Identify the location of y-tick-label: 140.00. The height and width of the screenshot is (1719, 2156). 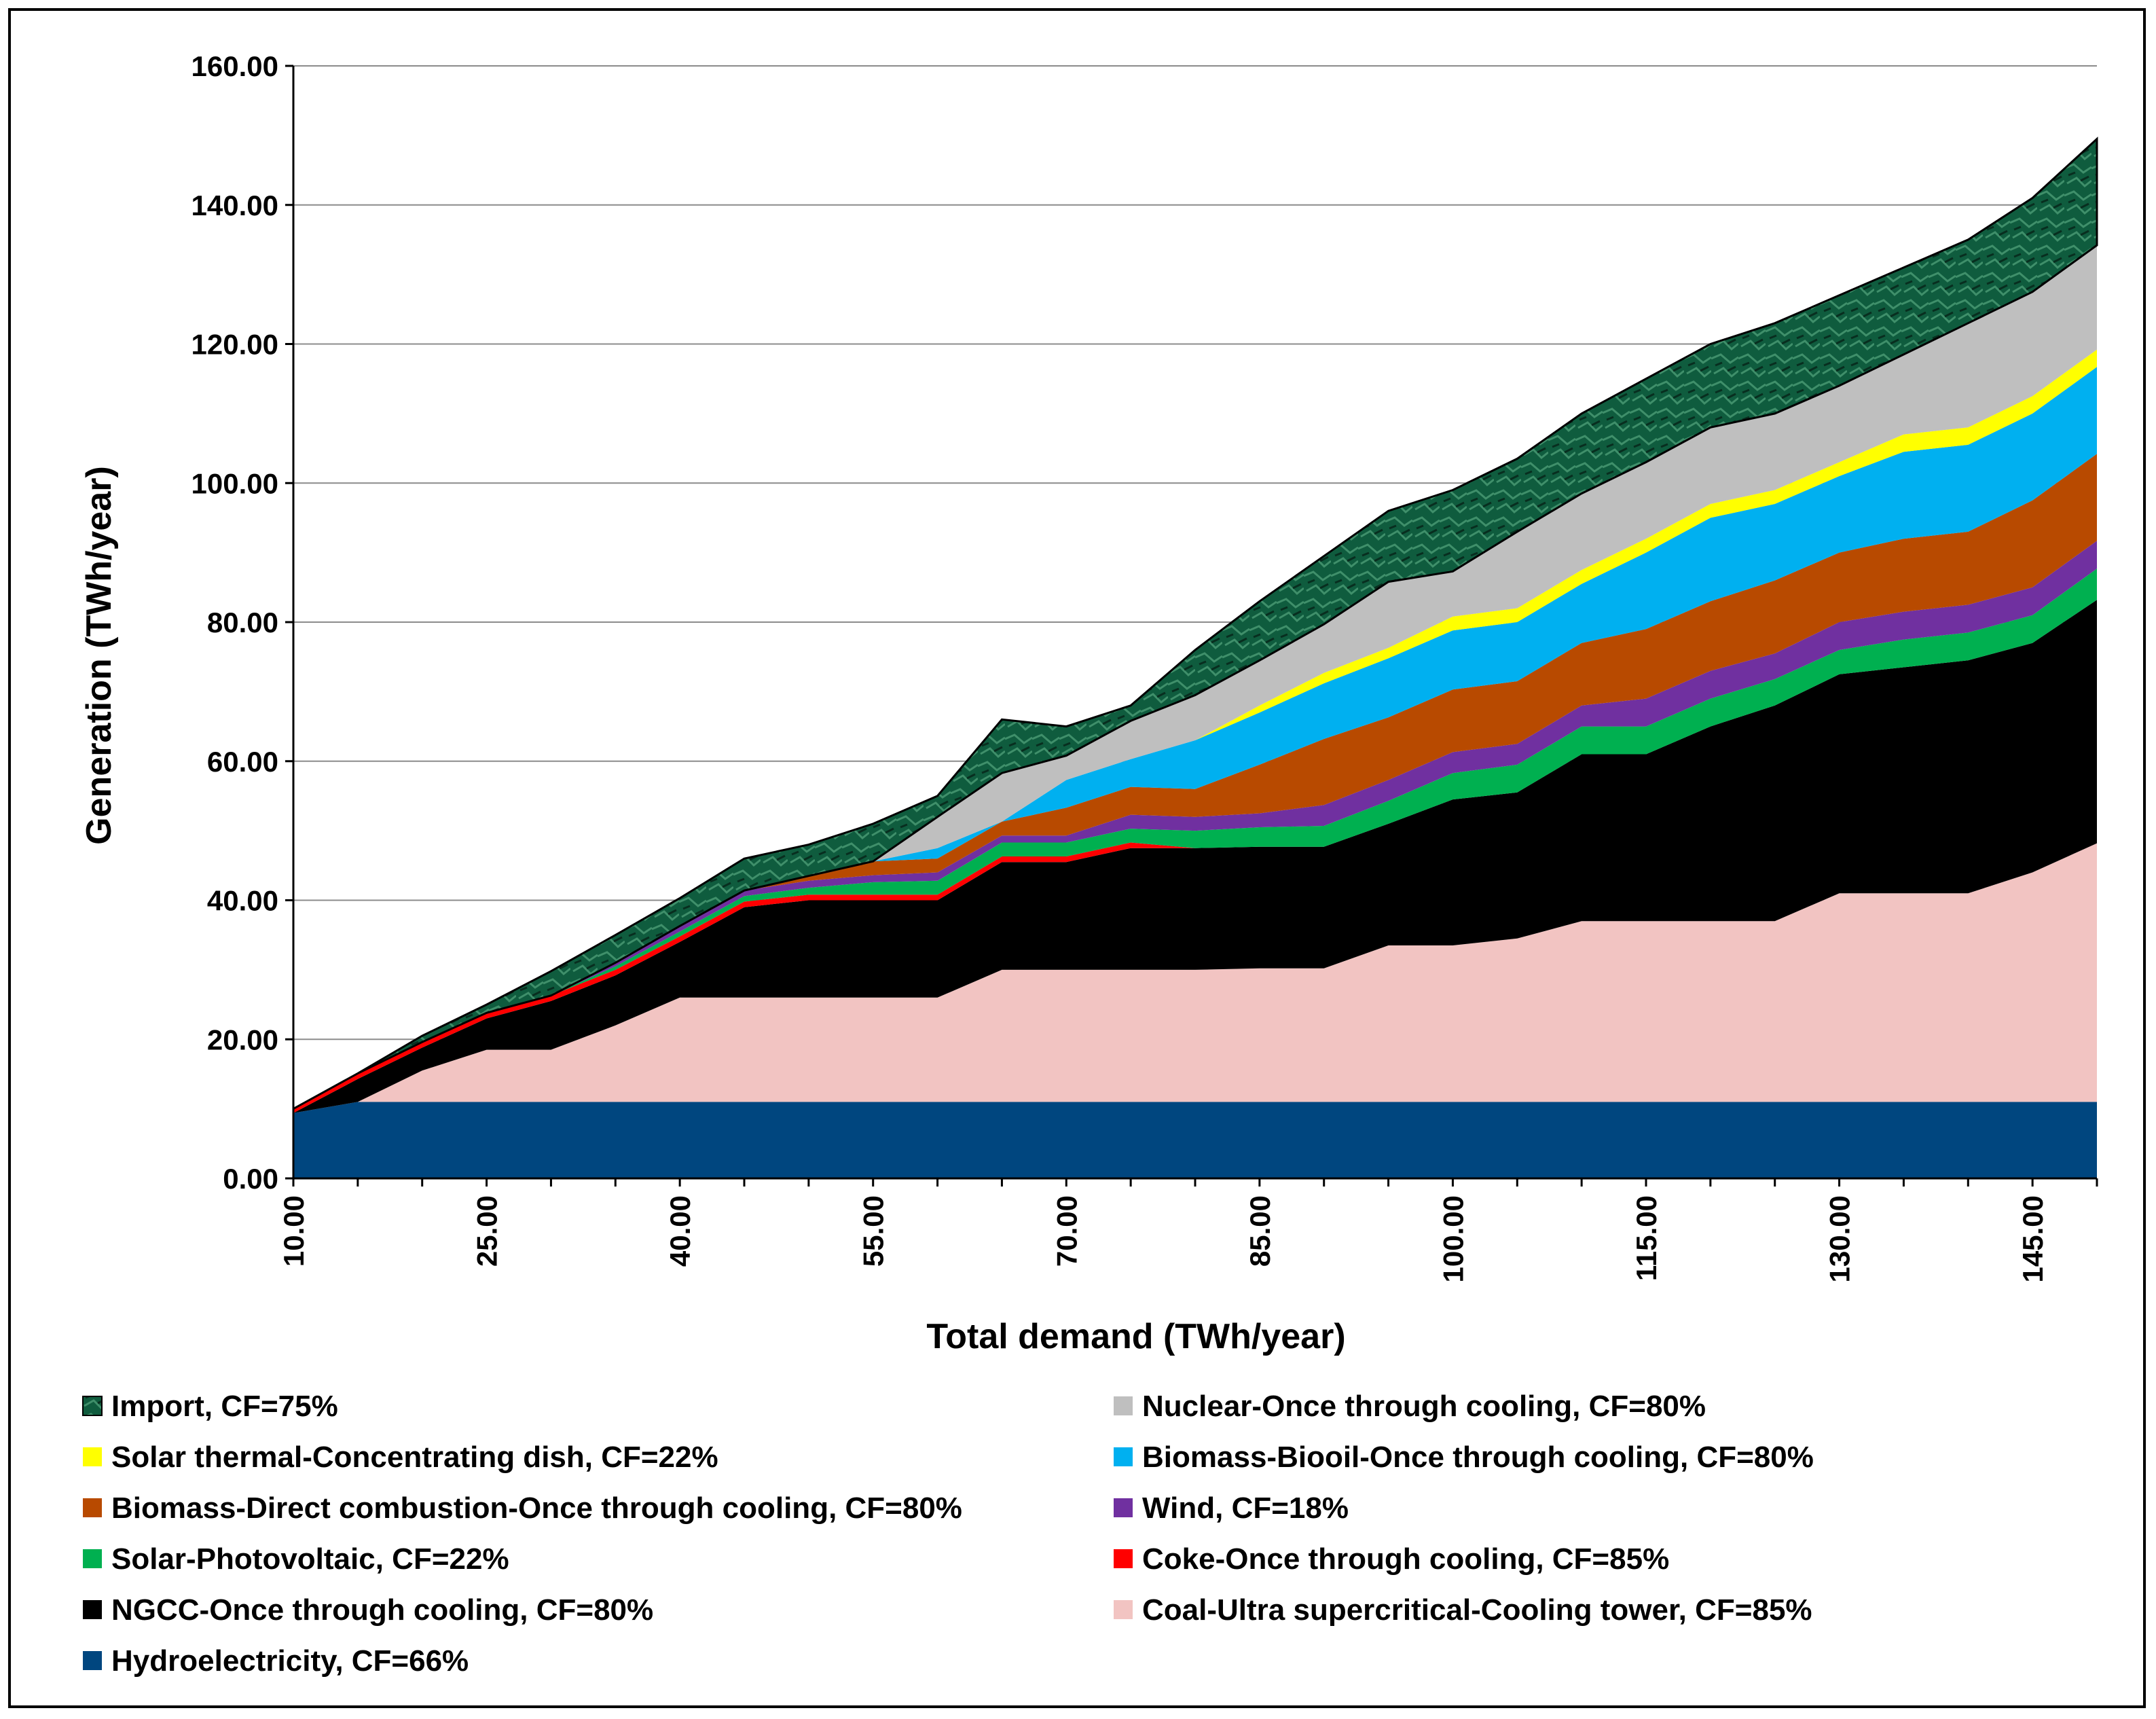
(235, 205).